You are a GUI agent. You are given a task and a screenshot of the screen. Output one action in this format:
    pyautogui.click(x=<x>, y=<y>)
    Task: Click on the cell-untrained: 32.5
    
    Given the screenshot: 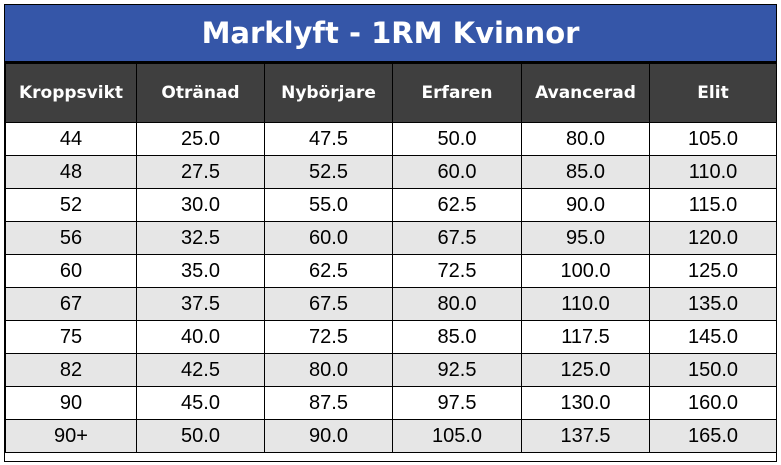 What is the action you would take?
    pyautogui.click(x=200, y=238)
    